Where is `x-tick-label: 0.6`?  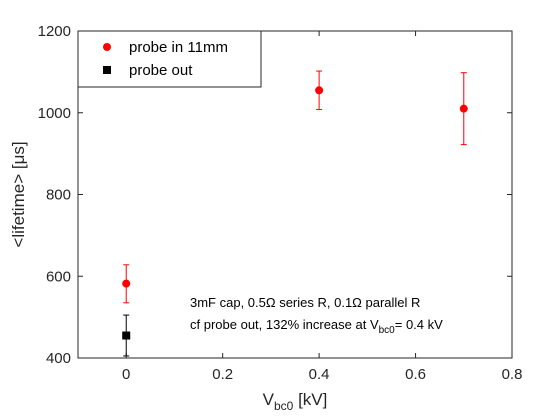 x-tick-label: 0.6 is located at coordinates (415, 374).